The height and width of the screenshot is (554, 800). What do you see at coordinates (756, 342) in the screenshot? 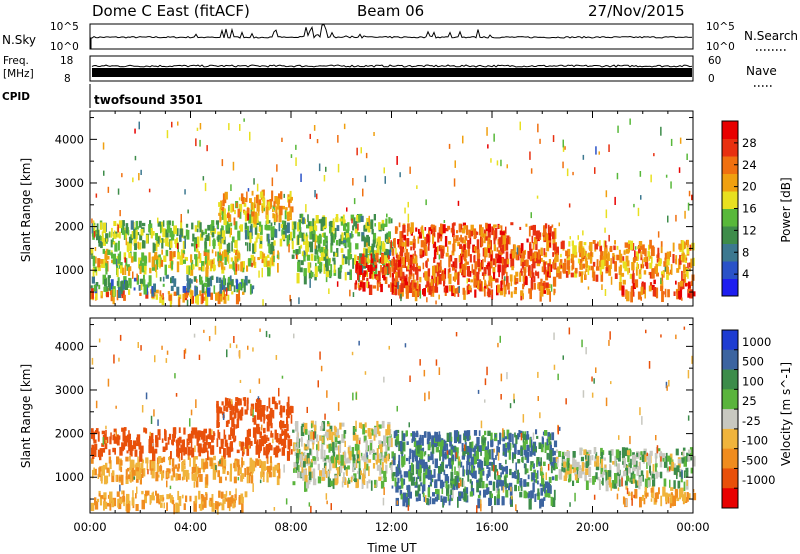
I see `colorbar-tick-label: 1000` at bounding box center [756, 342].